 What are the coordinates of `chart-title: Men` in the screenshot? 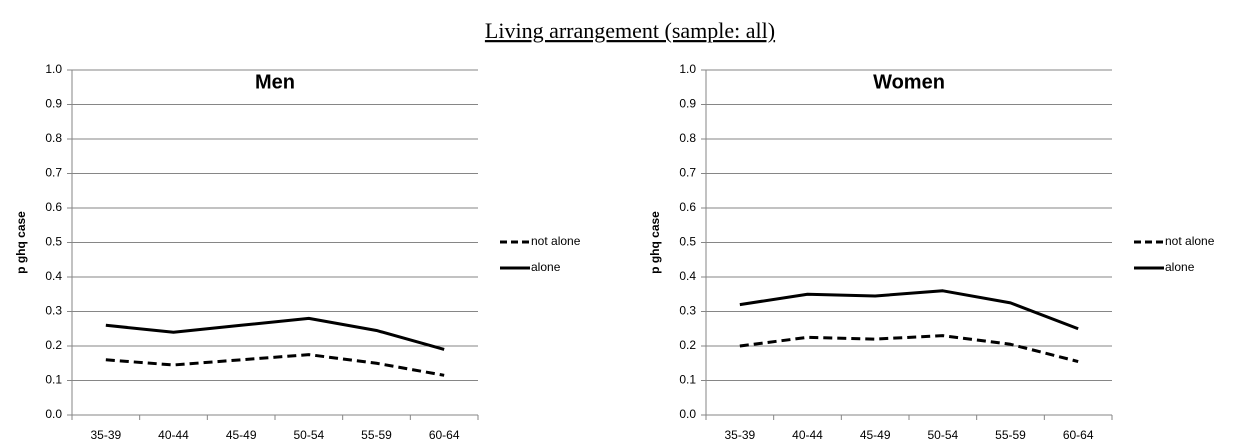 It's located at (275, 82).